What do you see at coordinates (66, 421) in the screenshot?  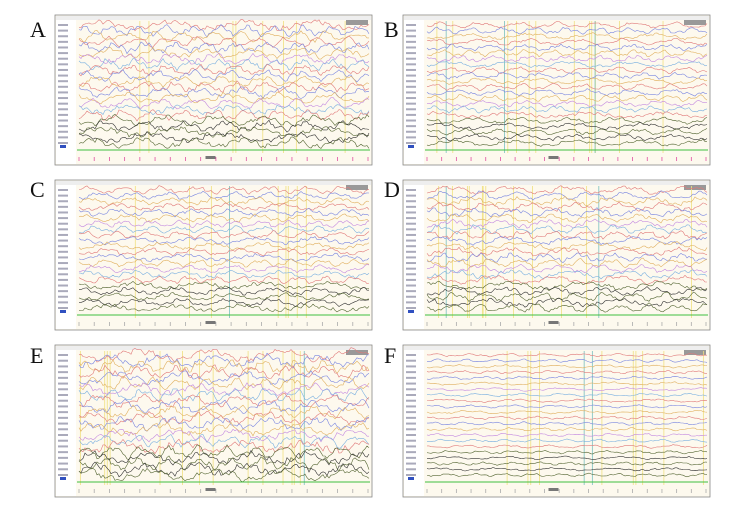 I see `channel-column` at bounding box center [66, 421].